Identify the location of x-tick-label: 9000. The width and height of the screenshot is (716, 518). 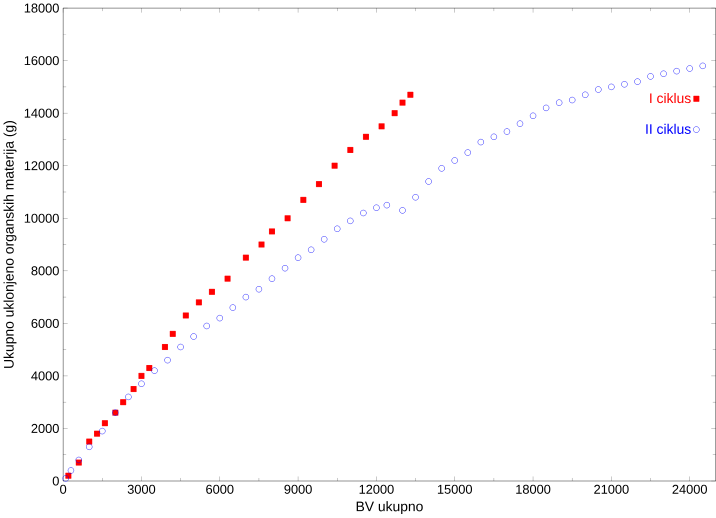
(298, 489).